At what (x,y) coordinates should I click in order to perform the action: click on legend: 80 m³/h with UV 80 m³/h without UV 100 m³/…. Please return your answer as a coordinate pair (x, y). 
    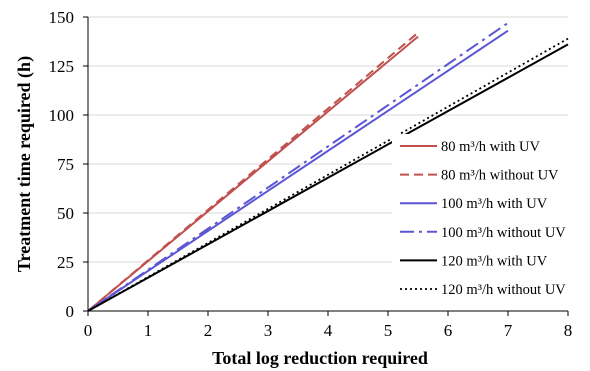
    Looking at the image, I should click on (487, 220).